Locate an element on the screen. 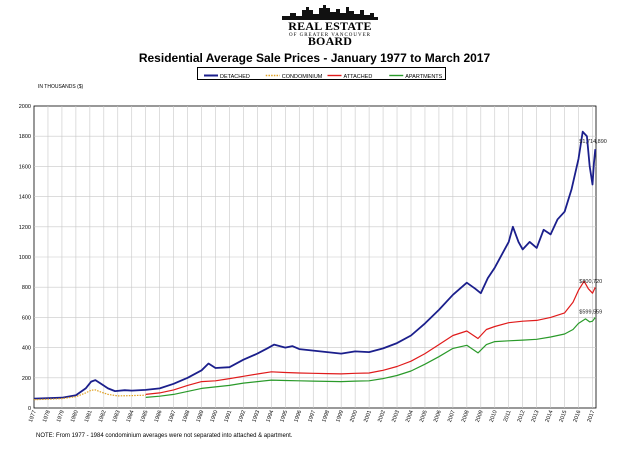 Image resolution: width=629 pixels, height=454 pixels. x-tick-label: 1987 is located at coordinates (173, 417).